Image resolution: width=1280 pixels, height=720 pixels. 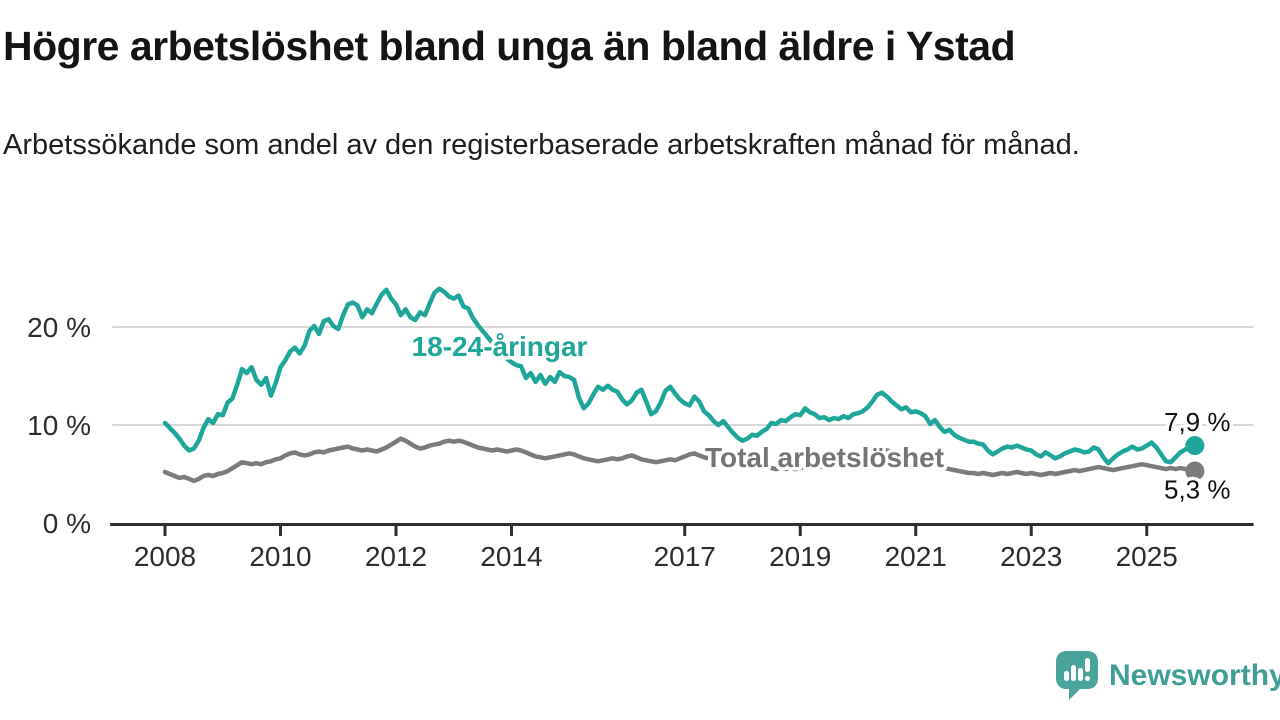 I want to click on newsworthy-logo: Newsworthy, so click(x=1168, y=676).